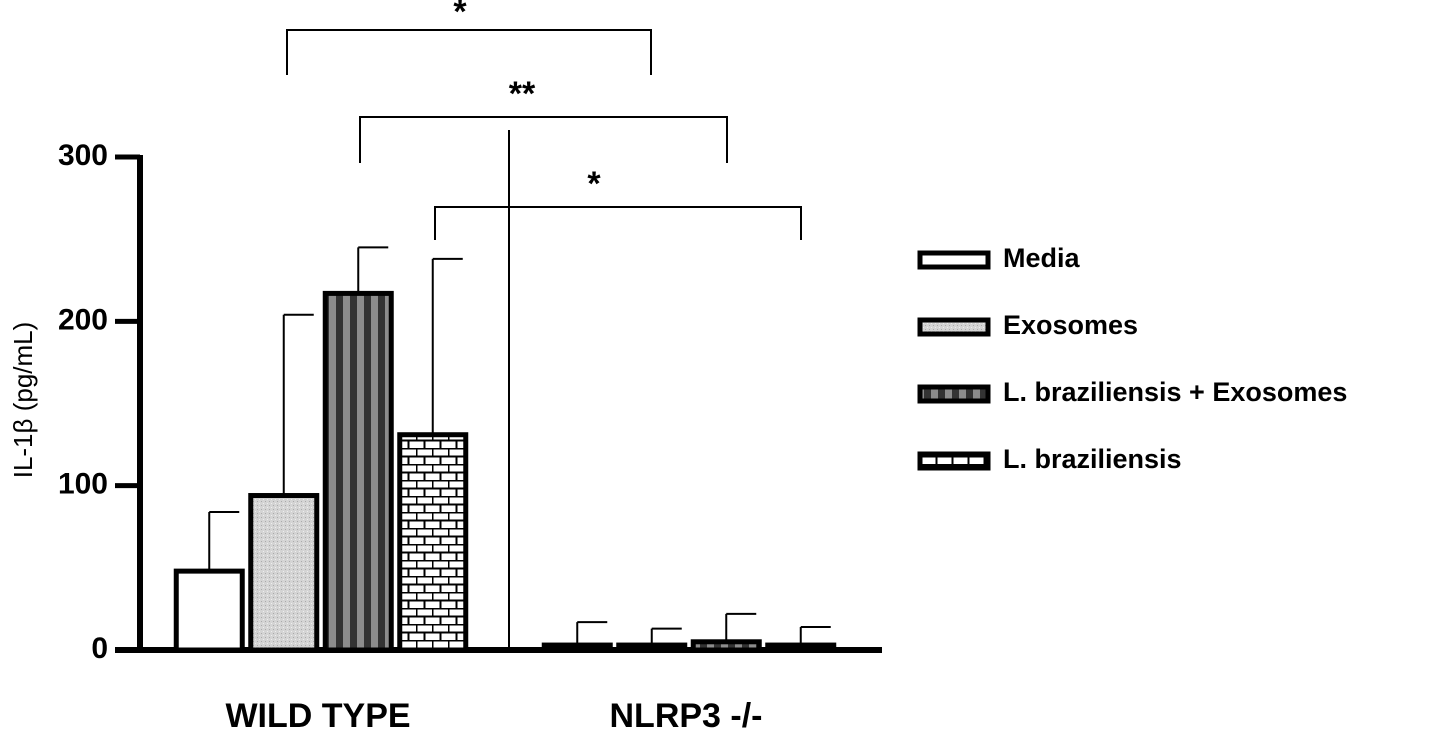 The image size is (1446, 735). I want to click on legend-label: Media, so click(1042, 258).